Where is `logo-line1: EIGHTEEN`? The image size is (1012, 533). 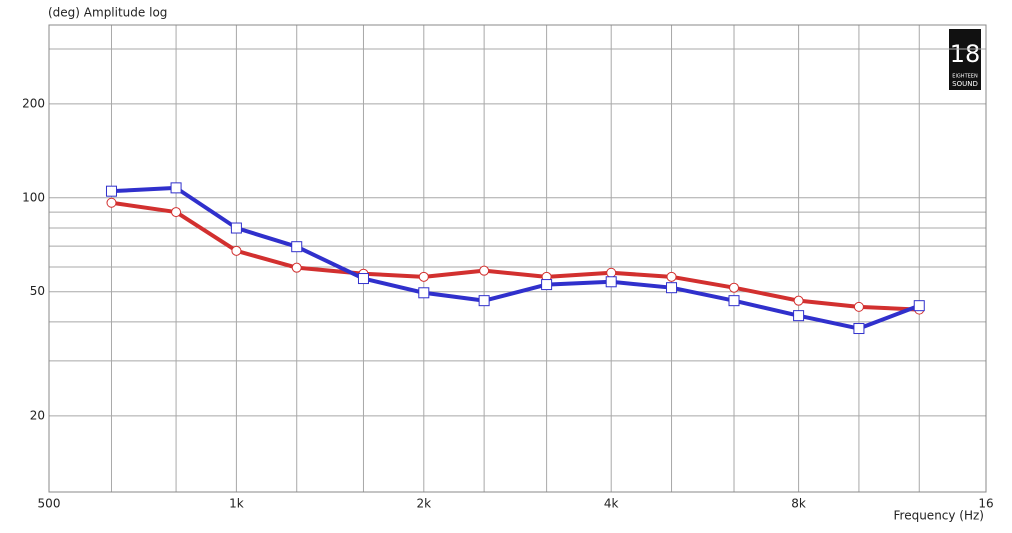
logo-line1: EIGHTEEN is located at coordinates (965, 77).